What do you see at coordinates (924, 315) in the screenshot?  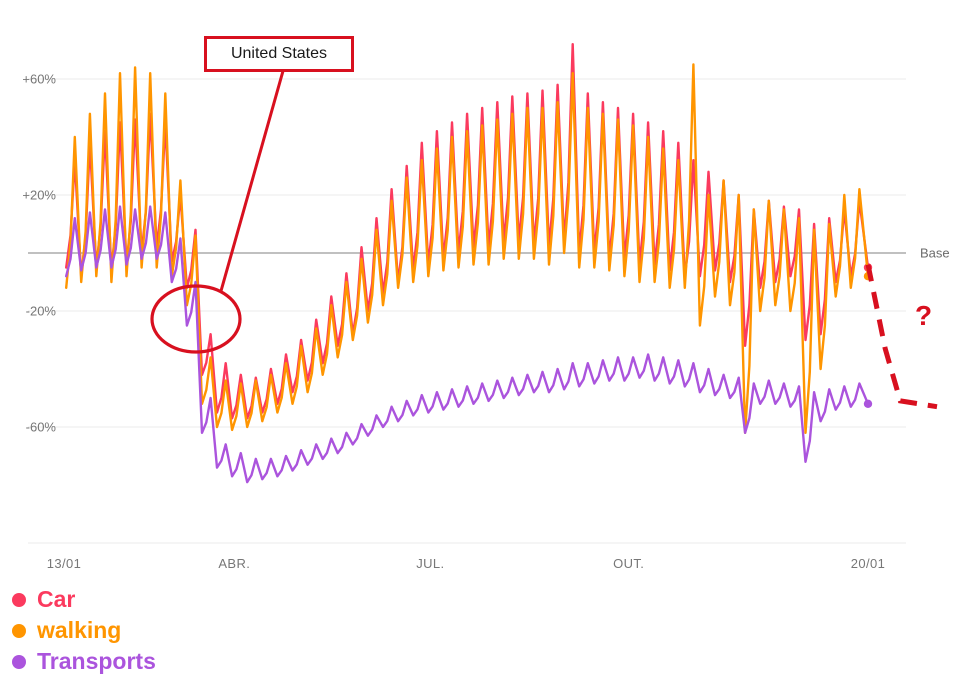 I see `projection-question-mark: ?` at bounding box center [924, 315].